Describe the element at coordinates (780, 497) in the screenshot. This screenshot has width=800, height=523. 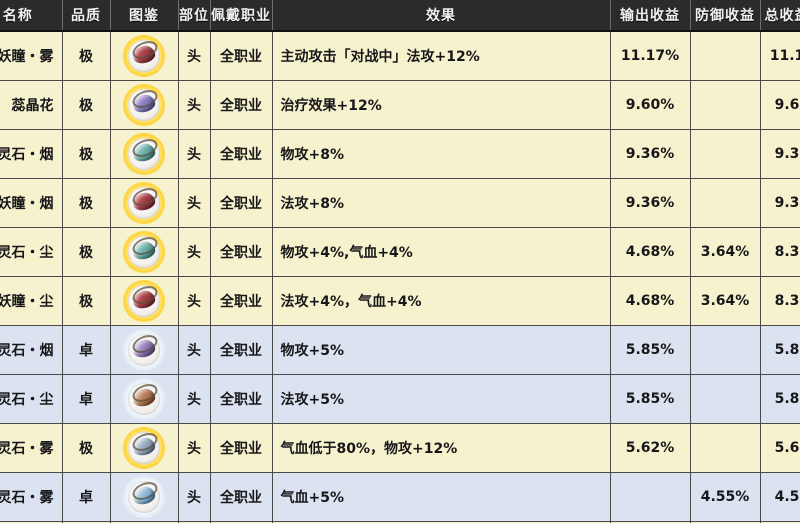
I see `cell-total-gain: 4.5` at that location.